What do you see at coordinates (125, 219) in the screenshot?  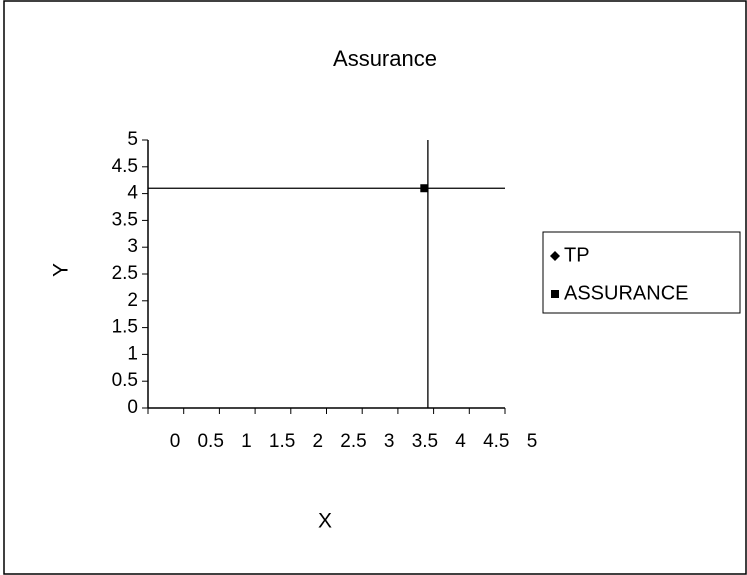 I see `y-tick-label: 3.5` at bounding box center [125, 219].